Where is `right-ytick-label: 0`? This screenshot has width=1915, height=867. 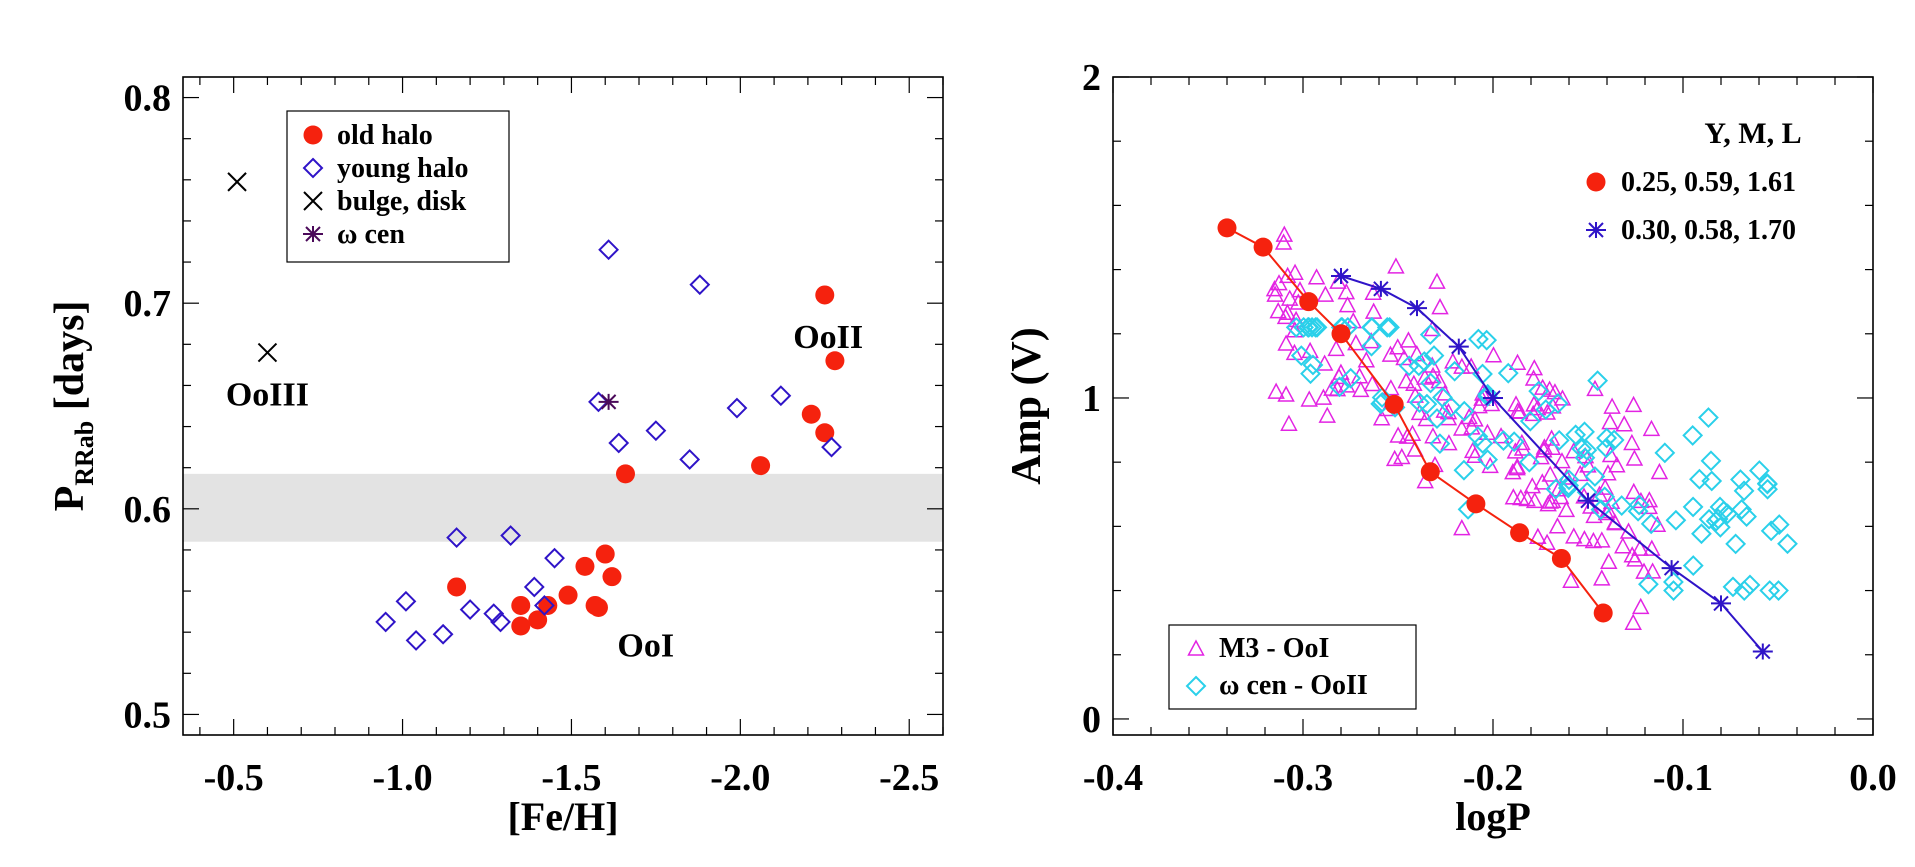
right-ytick-label: 0 is located at coordinates (1091, 720).